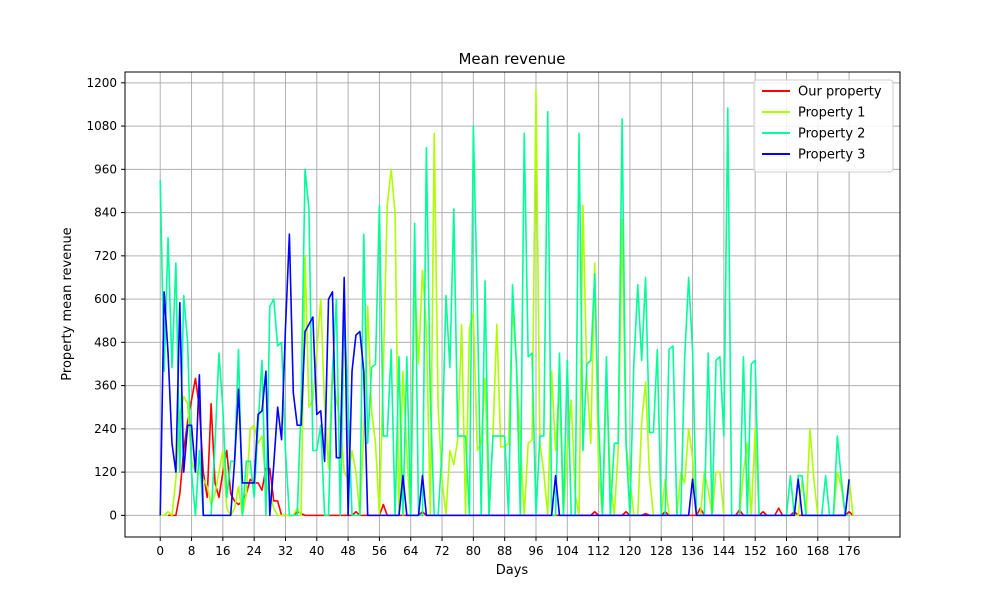 This screenshot has height=604, width=1000. Describe the element at coordinates (849, 551) in the screenshot. I see `x-tick-label: 176` at that location.